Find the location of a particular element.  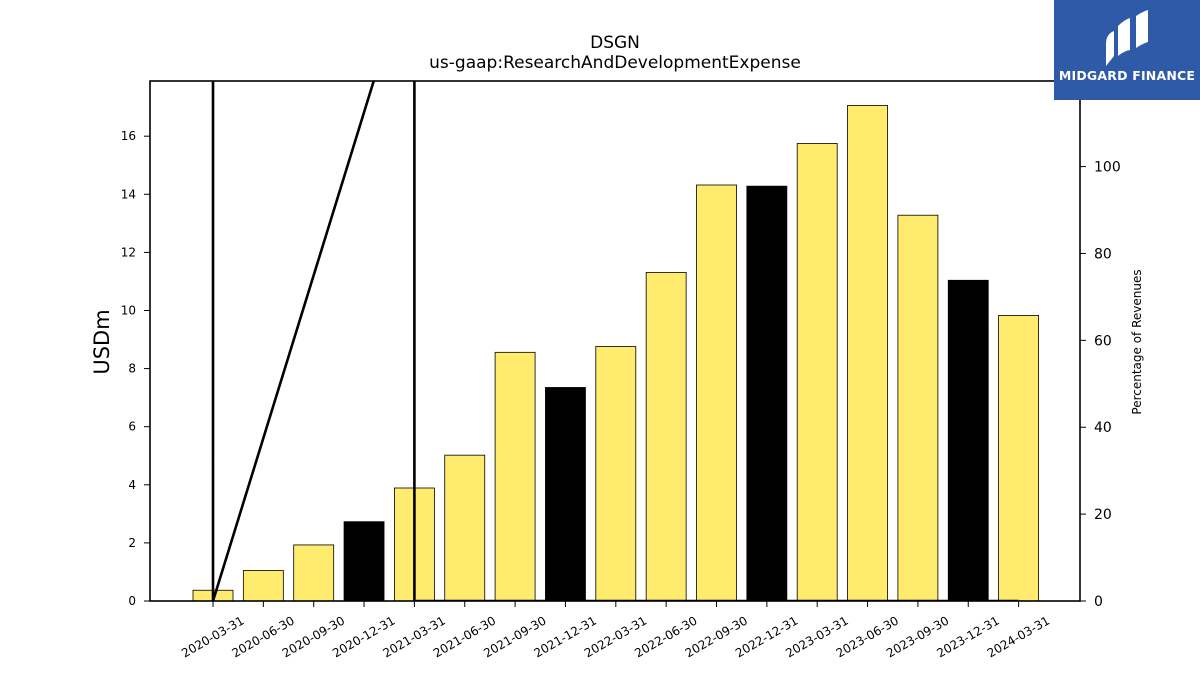

y-tick-label: 16 is located at coordinates (128, 136).